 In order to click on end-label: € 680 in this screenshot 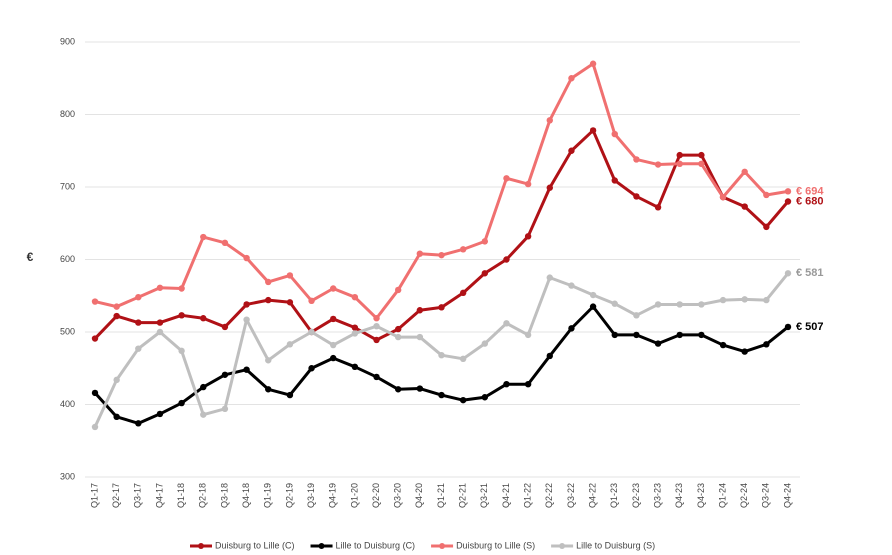, I will do `click(810, 201)`.